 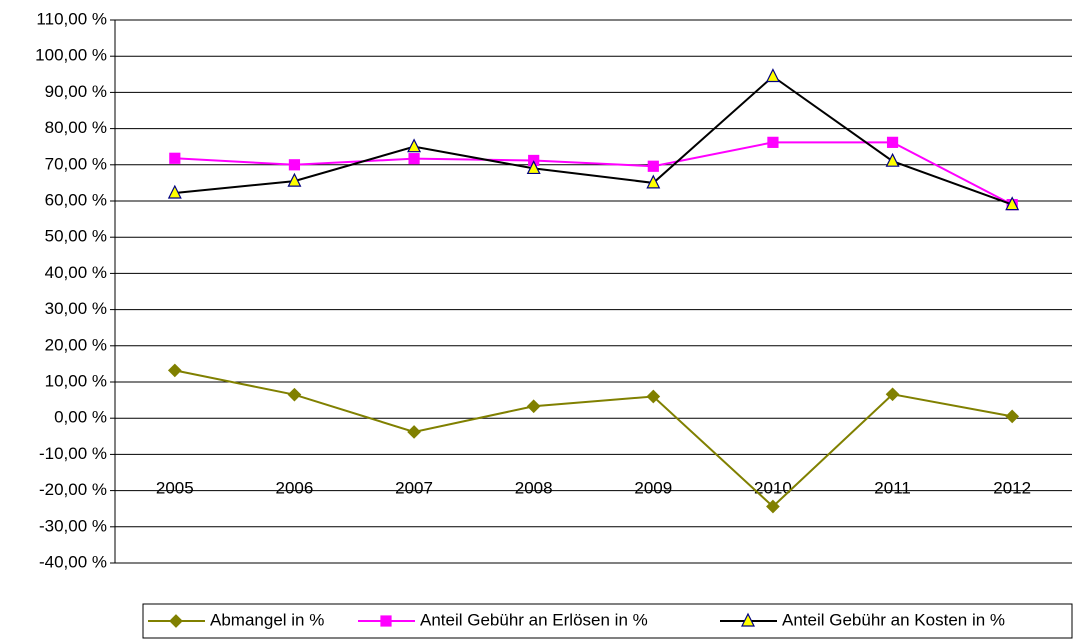 I want to click on y-tick-label: -30,00 %, so click(x=73, y=525).